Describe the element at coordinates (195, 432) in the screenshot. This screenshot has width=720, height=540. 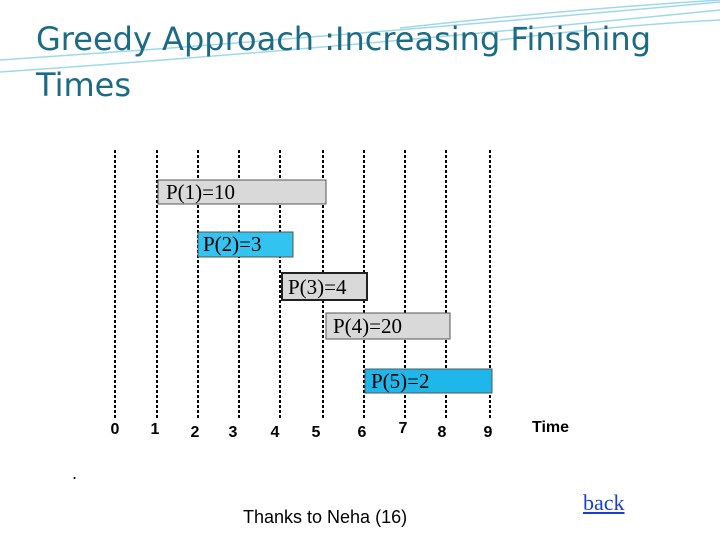
I see `axis-label: 2` at that location.